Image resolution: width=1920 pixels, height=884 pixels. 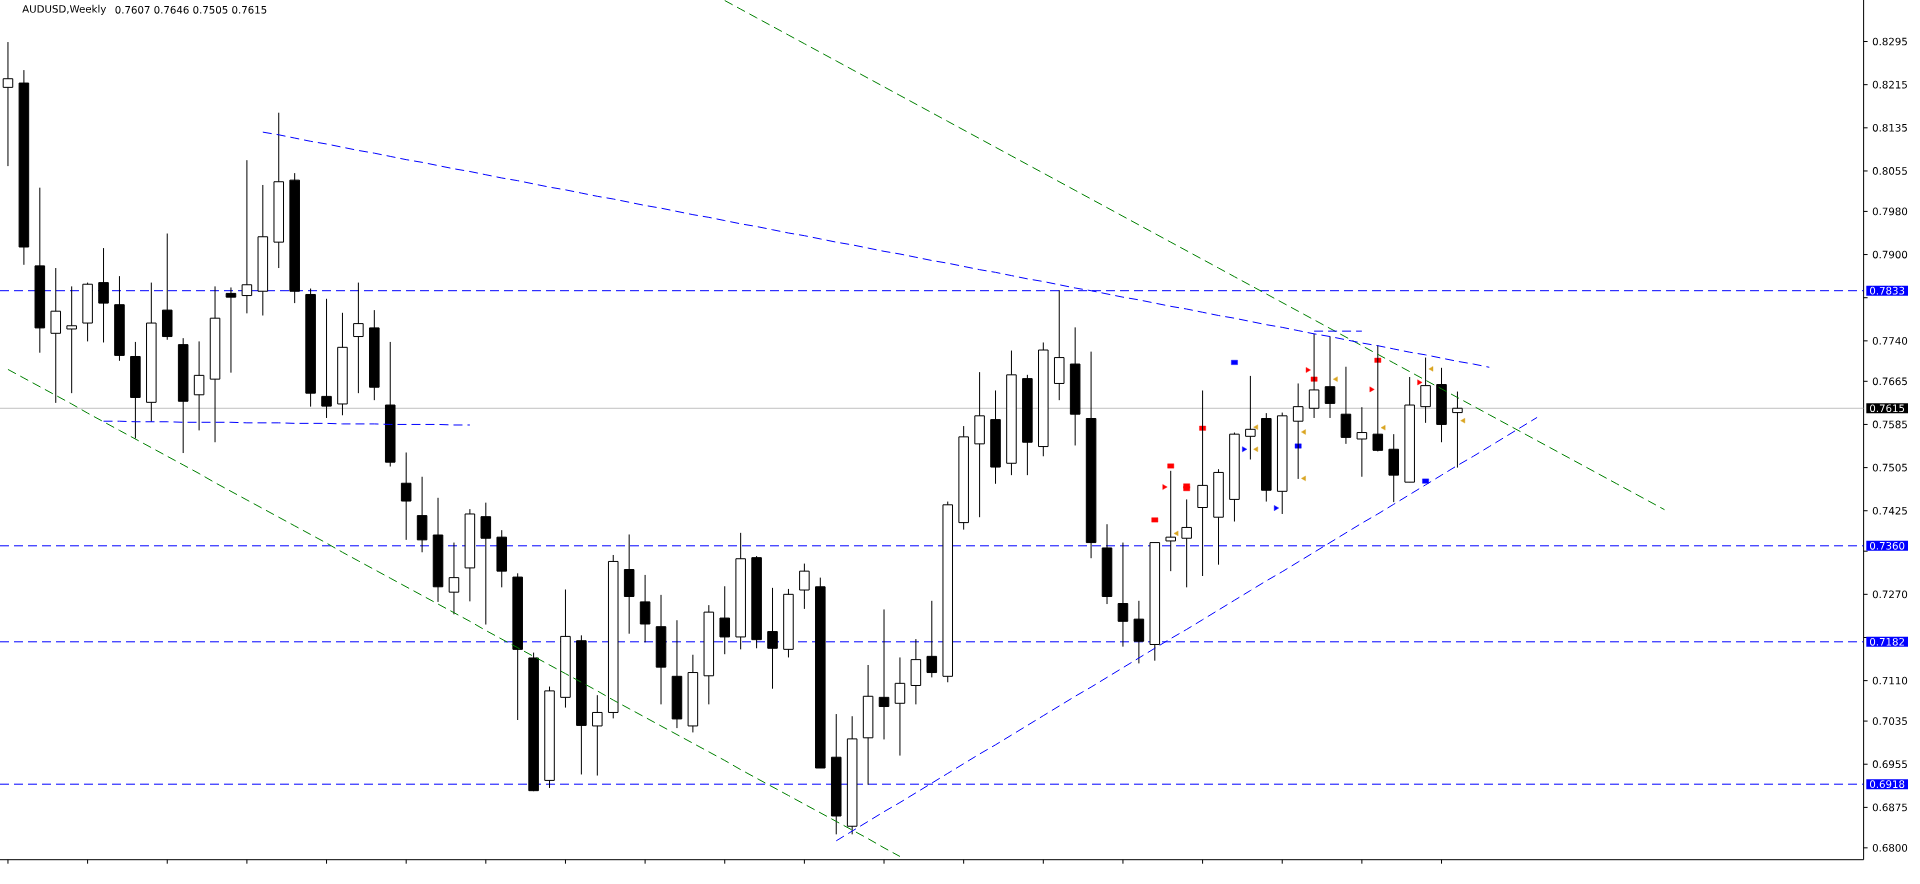 I want to click on y-tick-label: 0.7900, so click(x=1890, y=254).